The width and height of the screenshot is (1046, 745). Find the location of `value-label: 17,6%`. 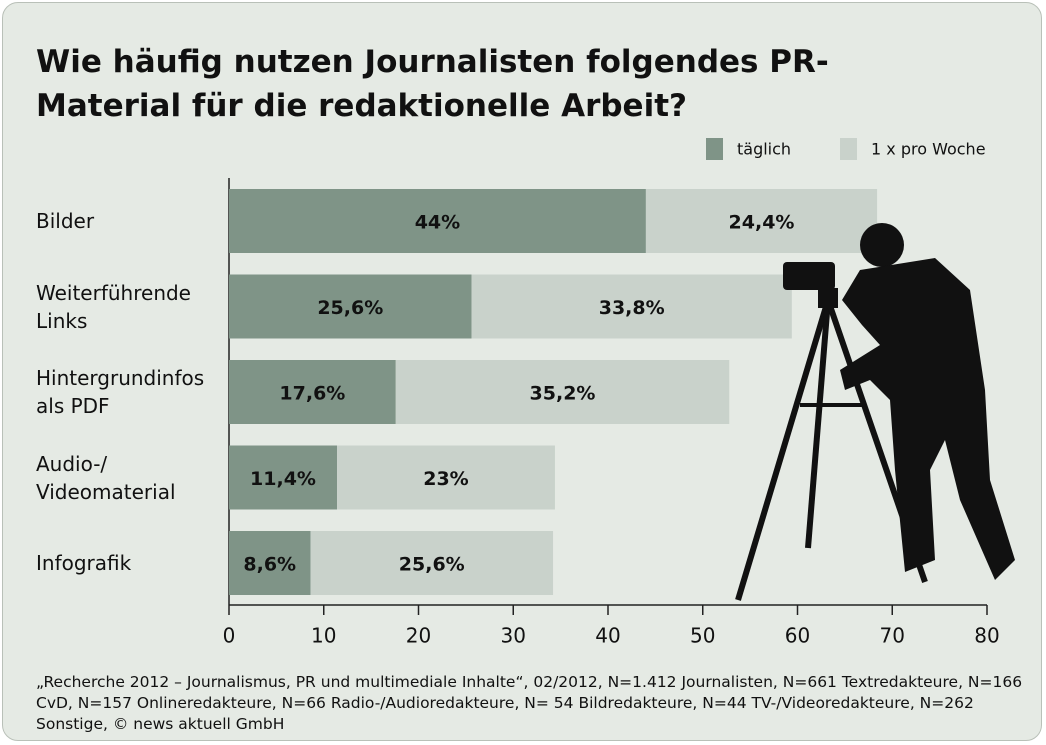

value-label: 17,6% is located at coordinates (312, 394).